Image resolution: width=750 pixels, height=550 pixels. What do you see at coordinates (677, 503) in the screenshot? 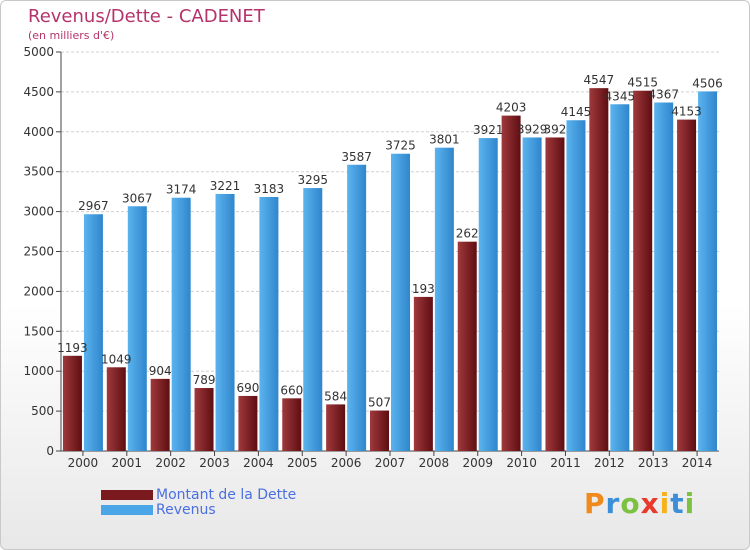
I see `logo-letter: t` at bounding box center [677, 503].